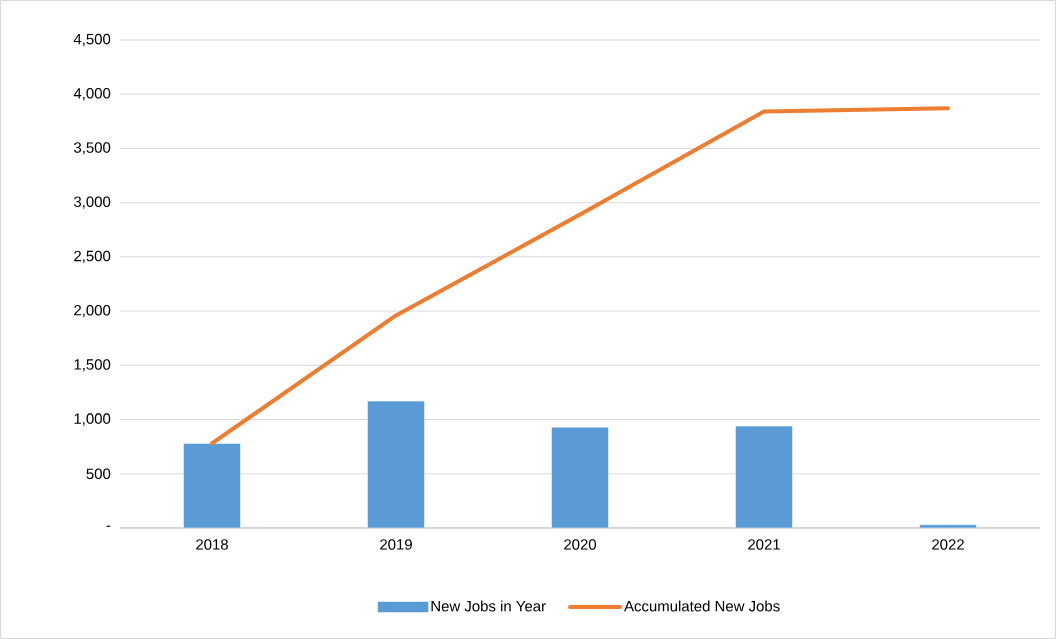 The width and height of the screenshot is (1056, 639). Describe the element at coordinates (92, 257) in the screenshot. I see `y-tick-label: 2,500` at that location.